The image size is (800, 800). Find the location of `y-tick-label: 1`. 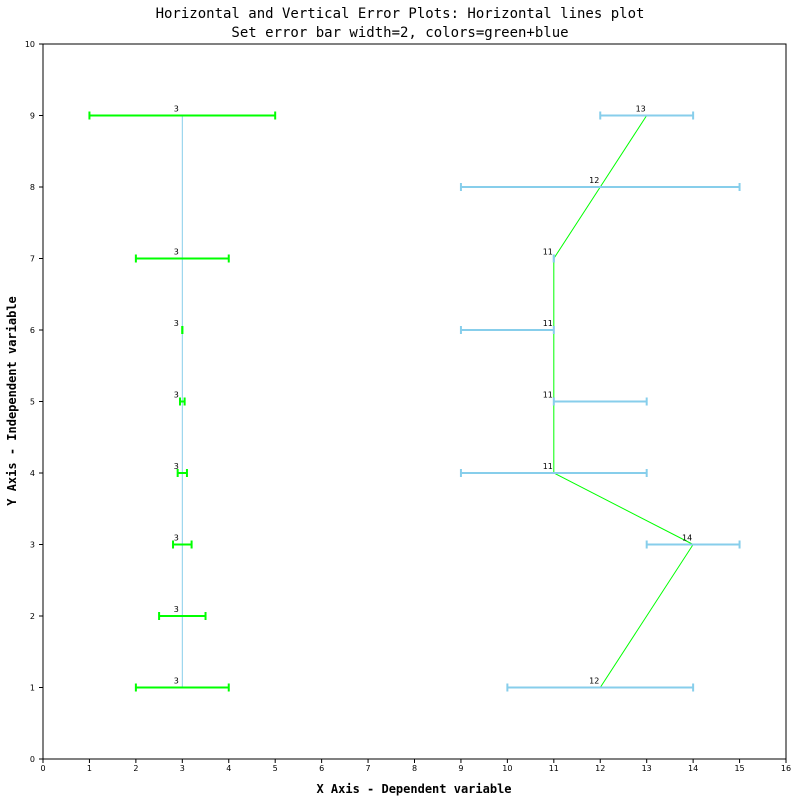

y-tick-label: 1 is located at coordinates (32, 688).